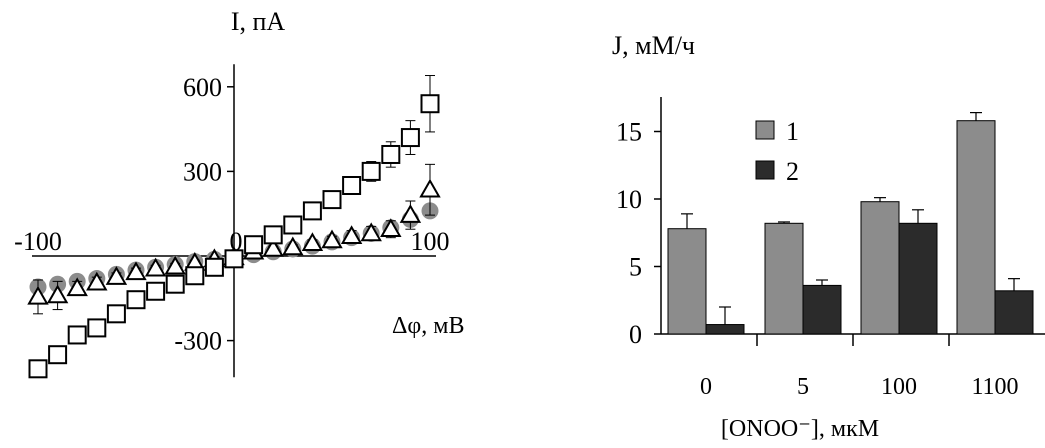  I want to click on x-tick-label: 1100, so click(994, 387).